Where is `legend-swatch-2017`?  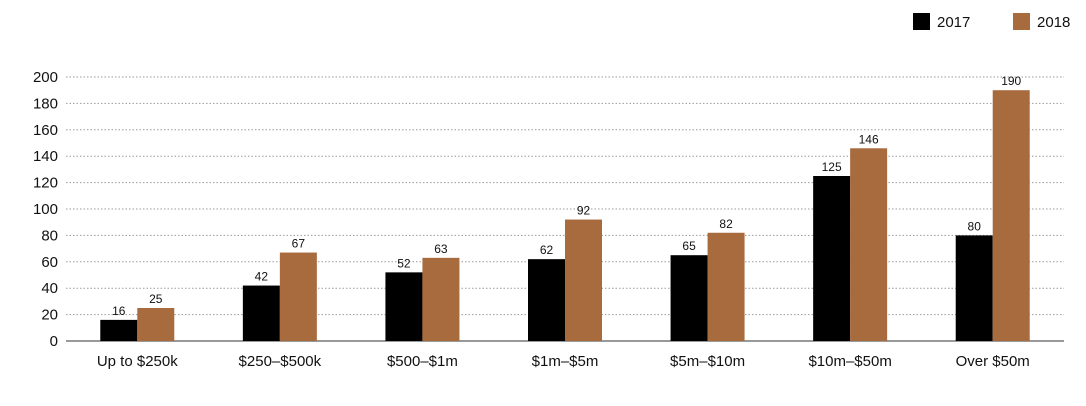
legend-swatch-2017 is located at coordinates (921, 21).